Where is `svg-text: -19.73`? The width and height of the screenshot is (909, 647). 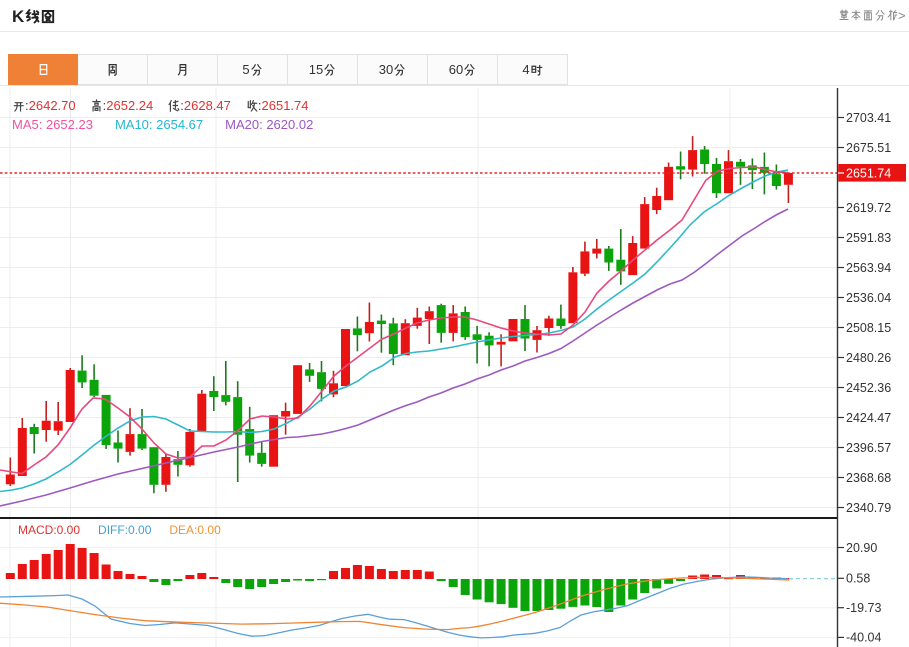
svg-text: -19.73 is located at coordinates (863, 608).